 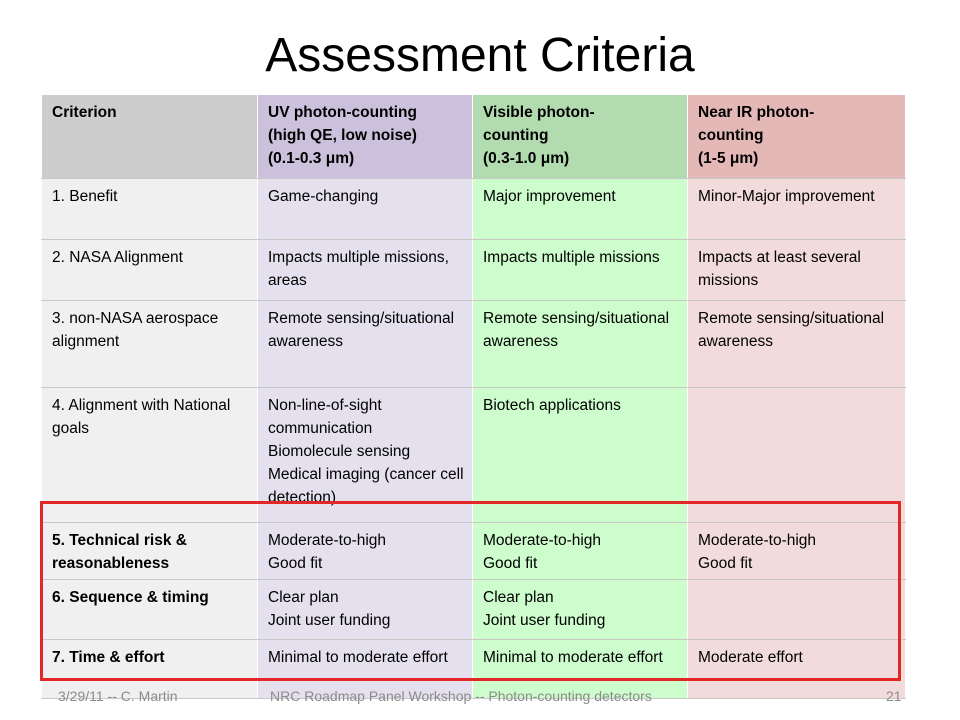 What do you see at coordinates (365, 344) in the screenshot?
I see `uv-cell: Remote sensing/situational awareness` at bounding box center [365, 344].